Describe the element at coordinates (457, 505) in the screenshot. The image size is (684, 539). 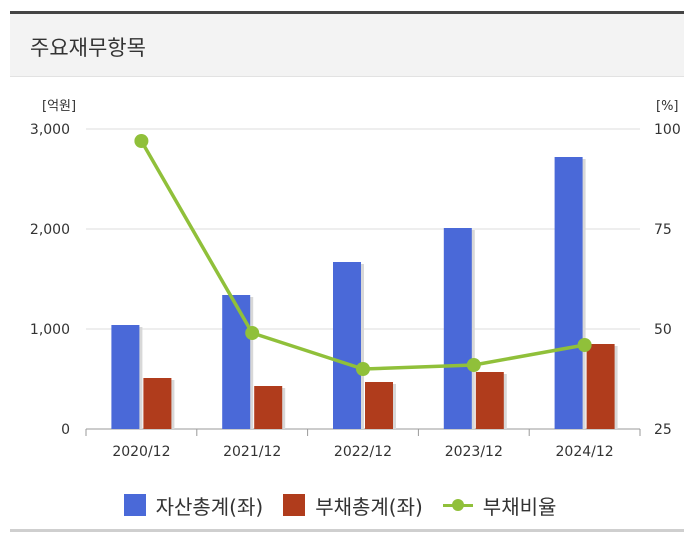
I see `legend-line-marker-ratio` at that location.